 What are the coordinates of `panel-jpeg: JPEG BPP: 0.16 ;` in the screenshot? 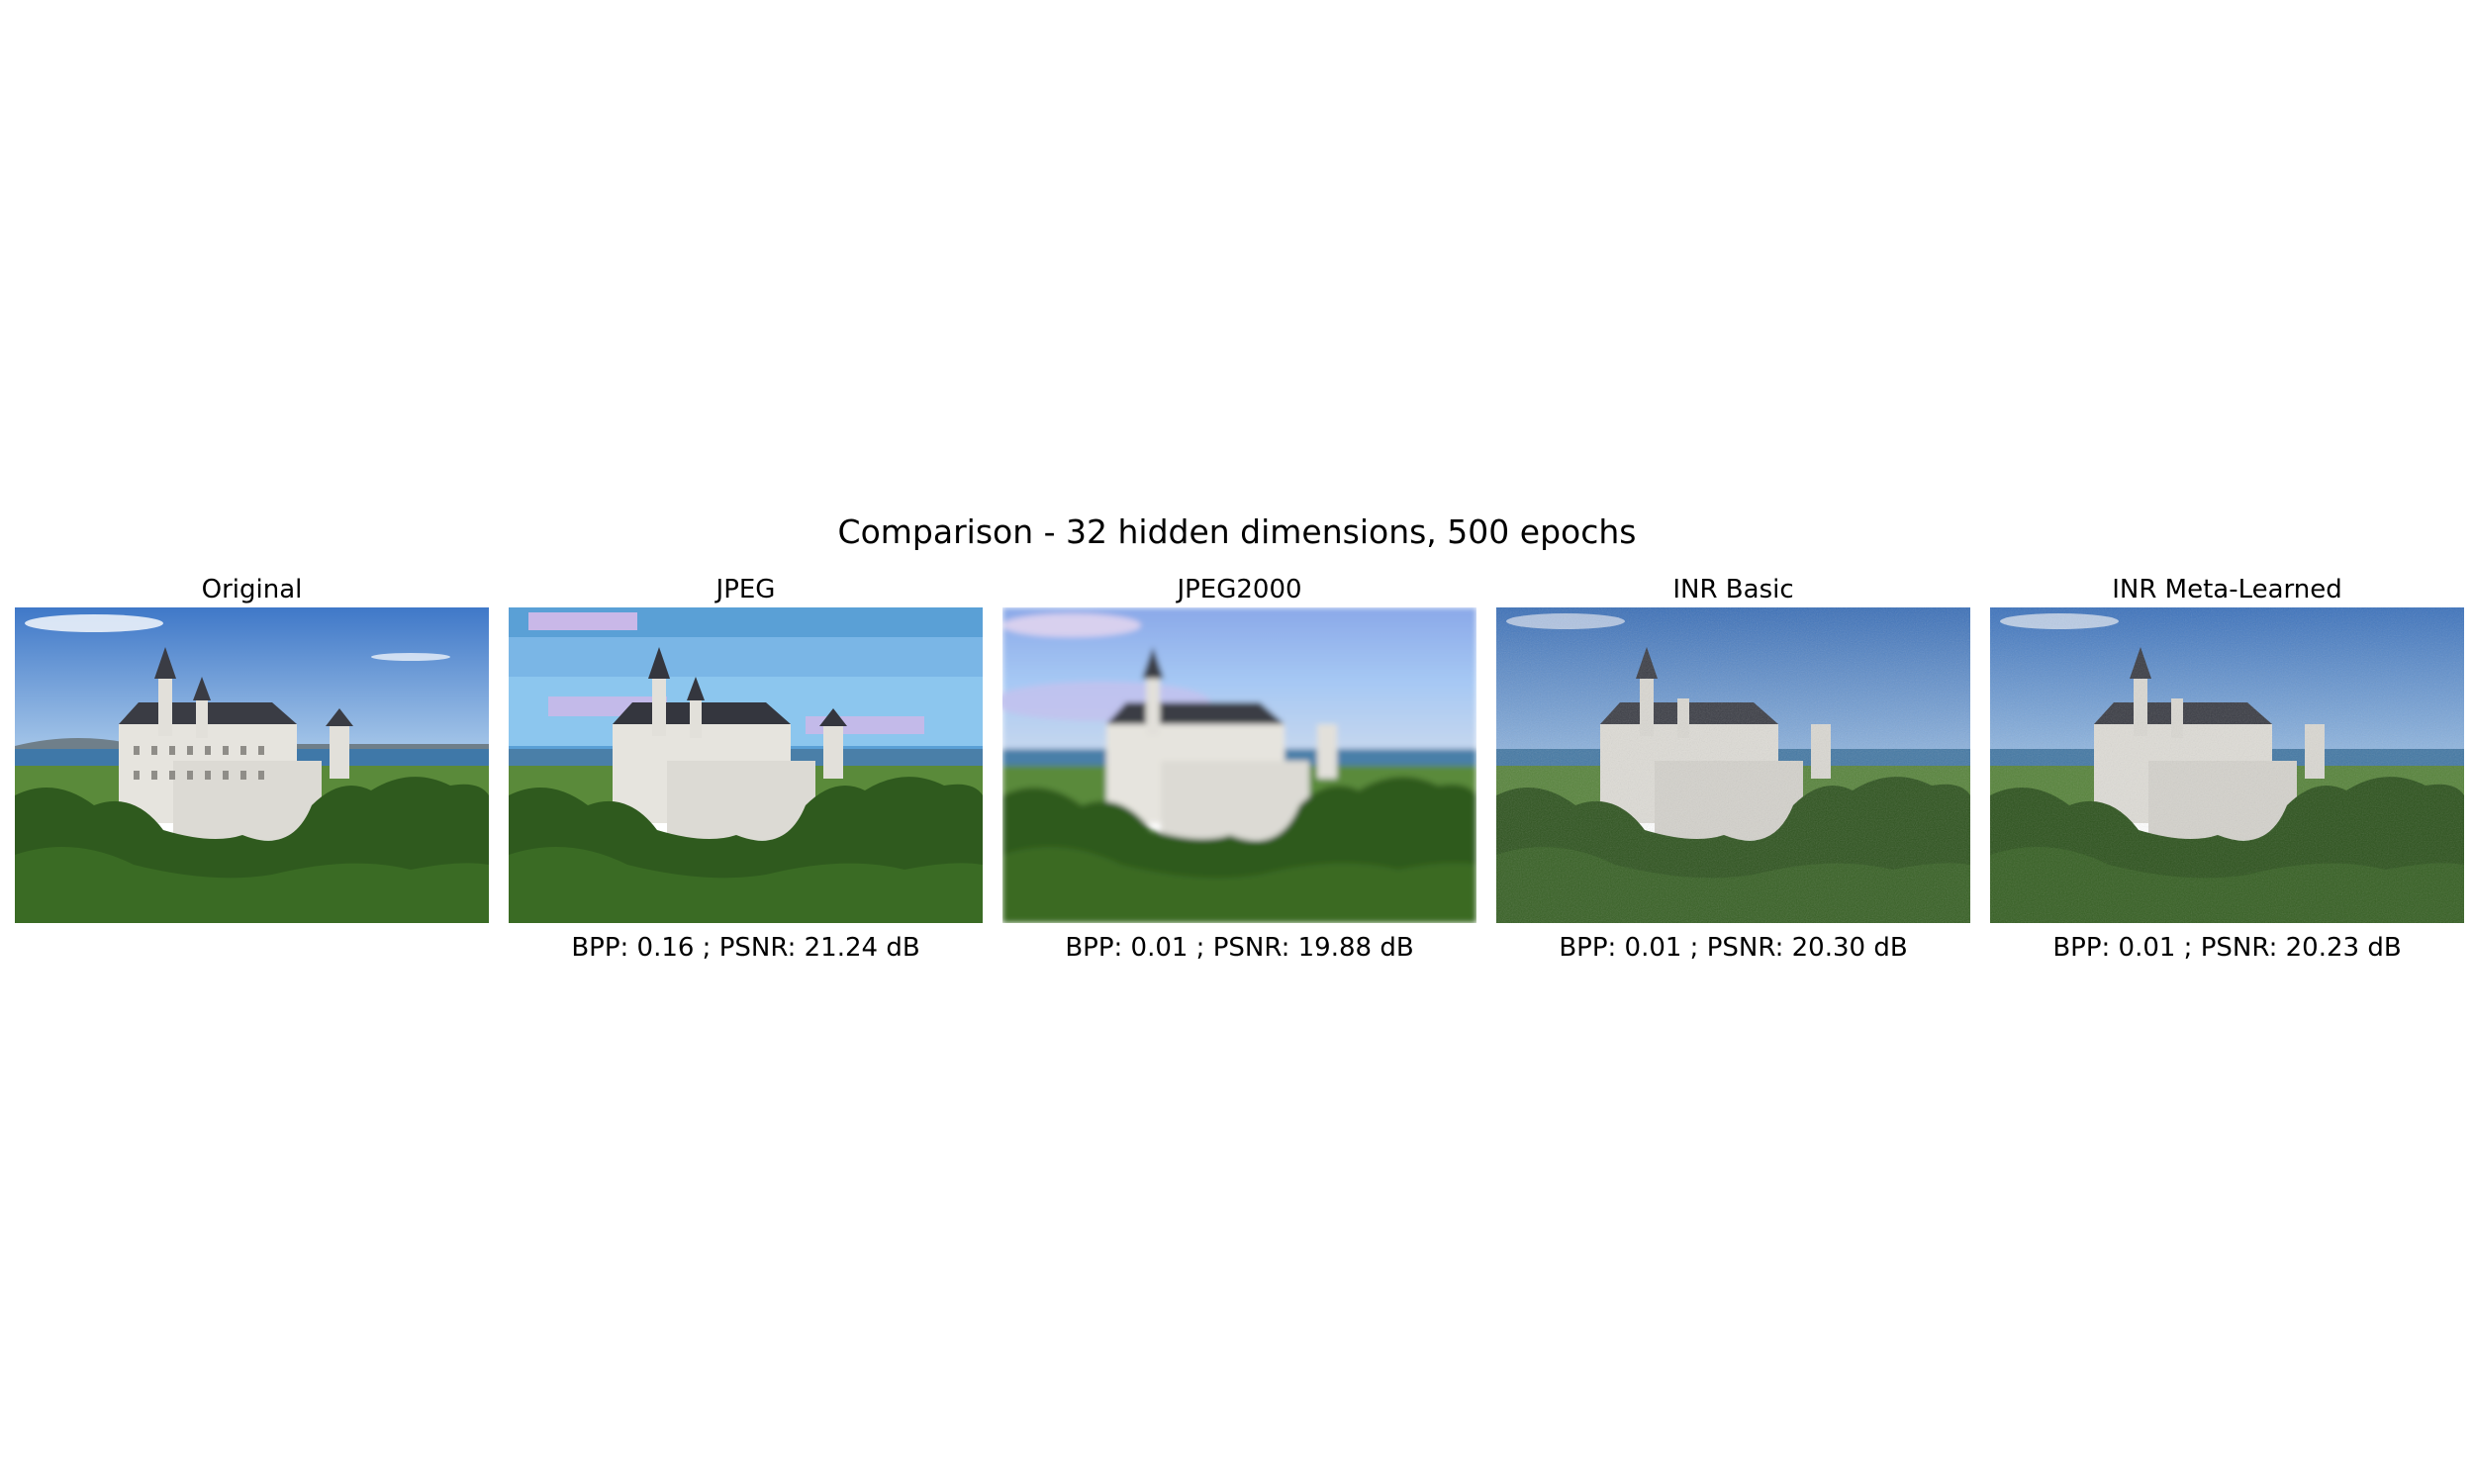 It's located at (746, 768).